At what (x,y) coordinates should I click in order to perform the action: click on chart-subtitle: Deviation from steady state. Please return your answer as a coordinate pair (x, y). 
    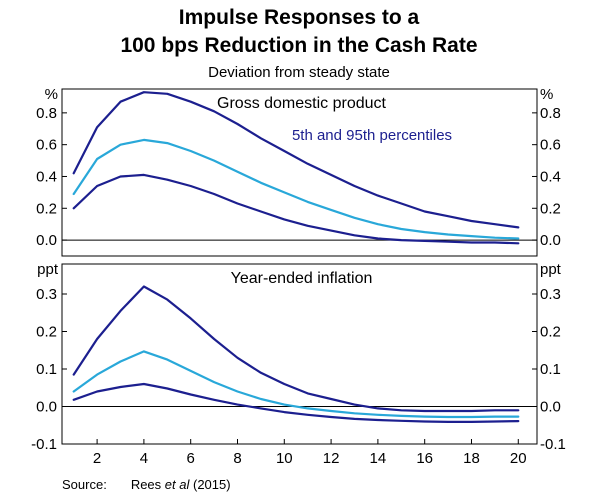
    Looking at the image, I should click on (299, 72).